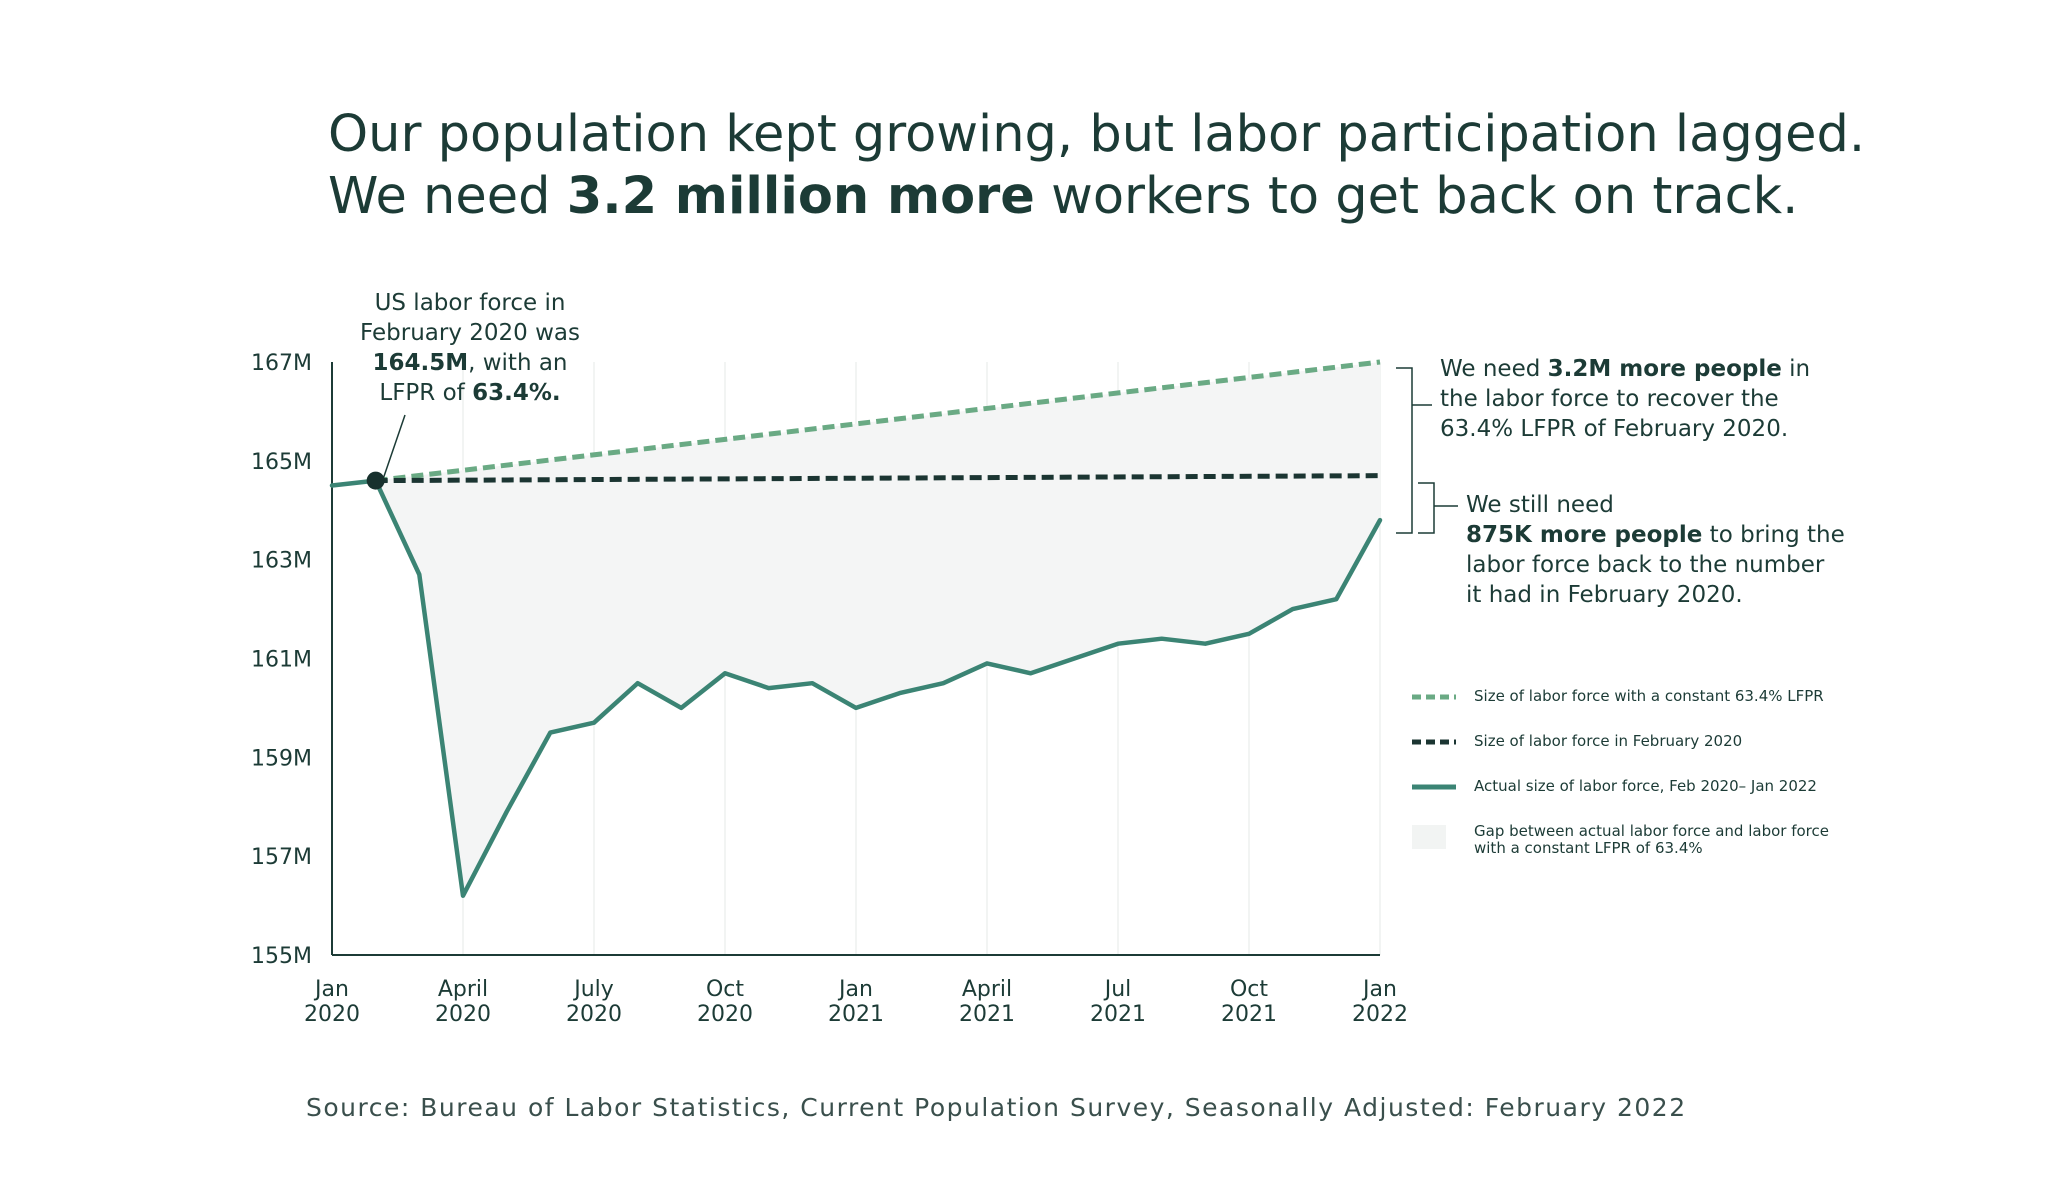 The image size is (2048, 1184). I want to click on feb2020-marker, so click(375, 480).